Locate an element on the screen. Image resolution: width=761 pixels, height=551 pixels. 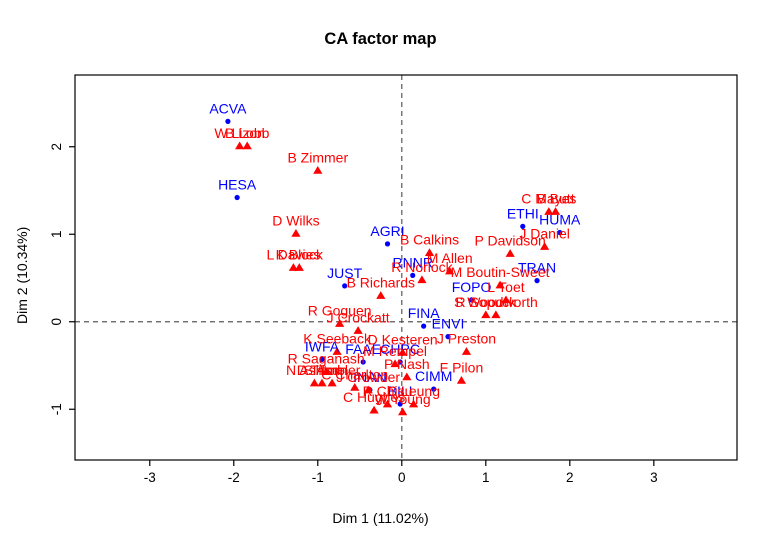
committee-label: BILI is located at coordinates (400, 391).